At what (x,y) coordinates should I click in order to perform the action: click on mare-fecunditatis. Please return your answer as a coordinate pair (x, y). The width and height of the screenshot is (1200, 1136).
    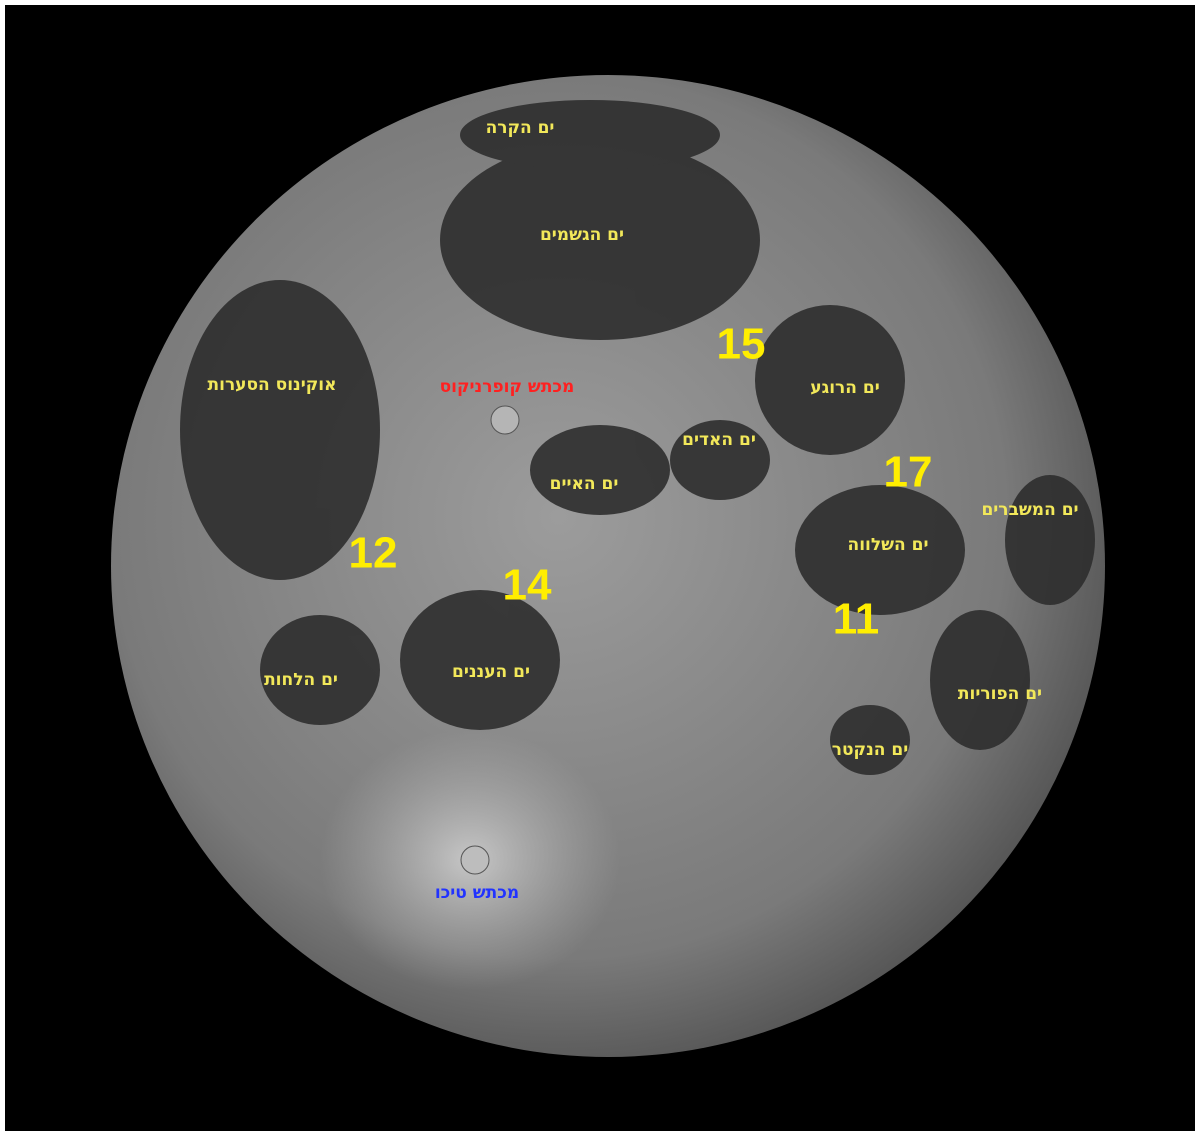
    Looking at the image, I should click on (980, 680).